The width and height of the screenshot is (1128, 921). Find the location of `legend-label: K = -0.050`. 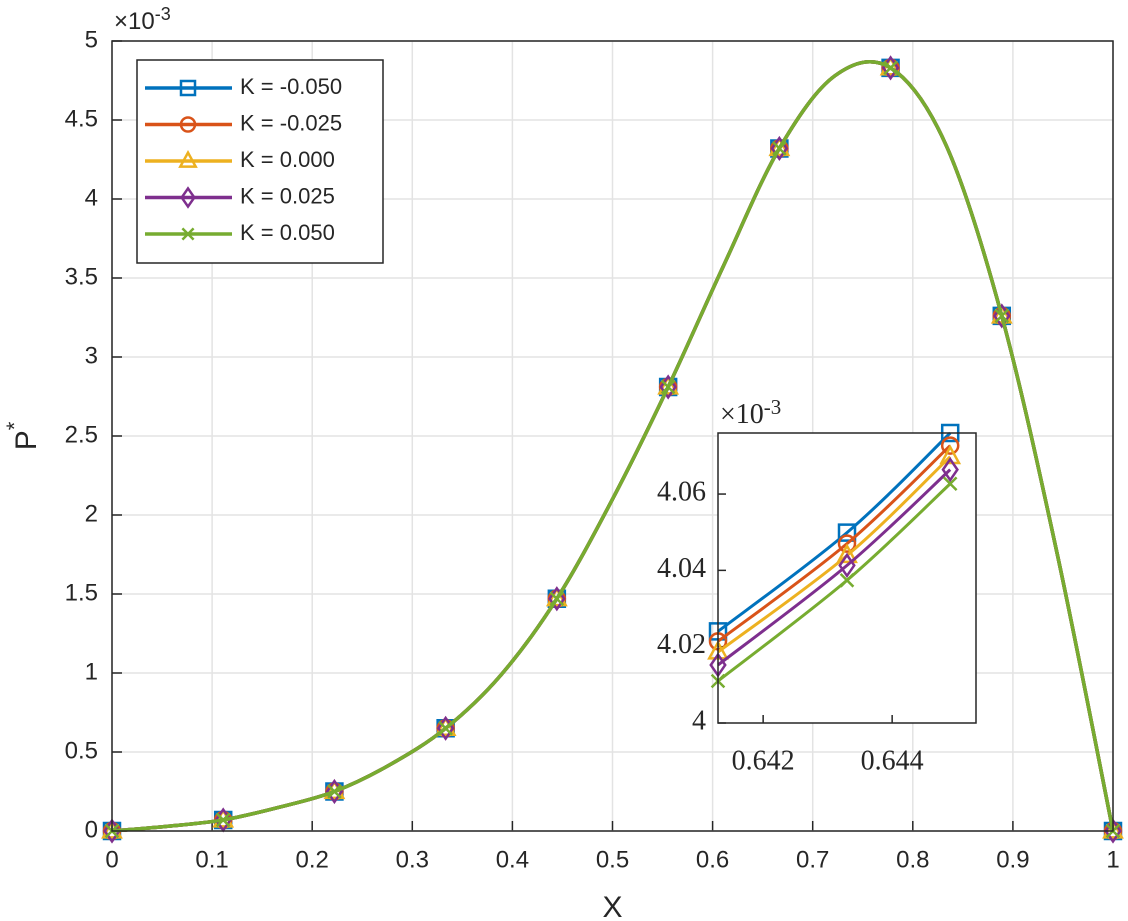

legend-label: K = -0.050 is located at coordinates (291, 86).